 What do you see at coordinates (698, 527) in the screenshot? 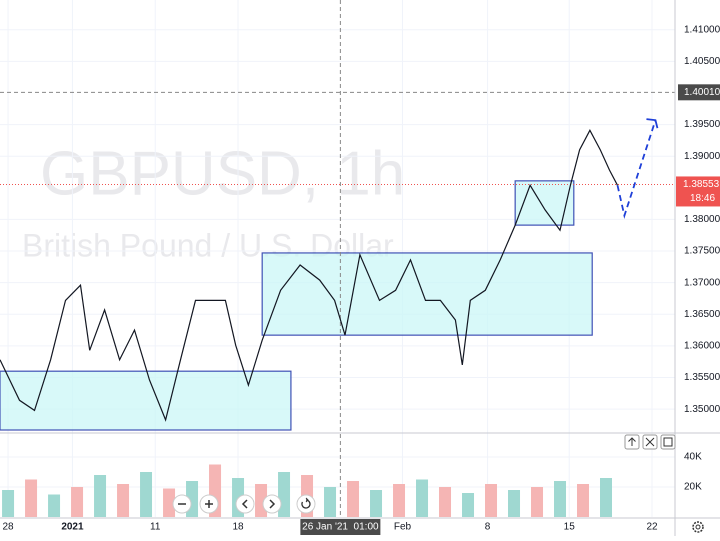
I see `settings-button` at bounding box center [698, 527].